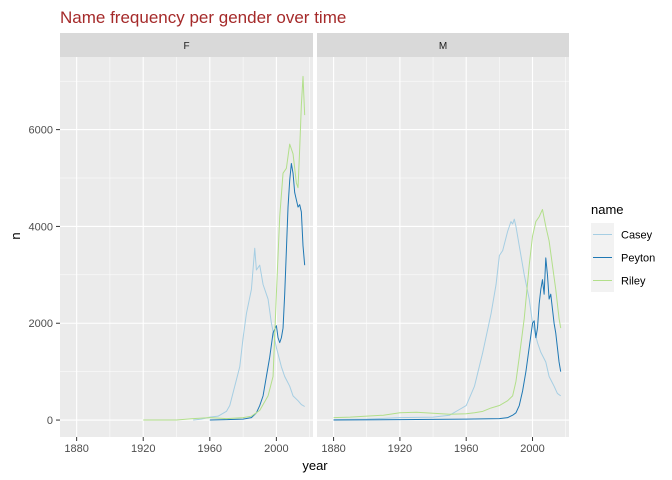 The image size is (672, 480). Describe the element at coordinates (15, 235) in the screenshot. I see `y-axis-title: n` at that location.